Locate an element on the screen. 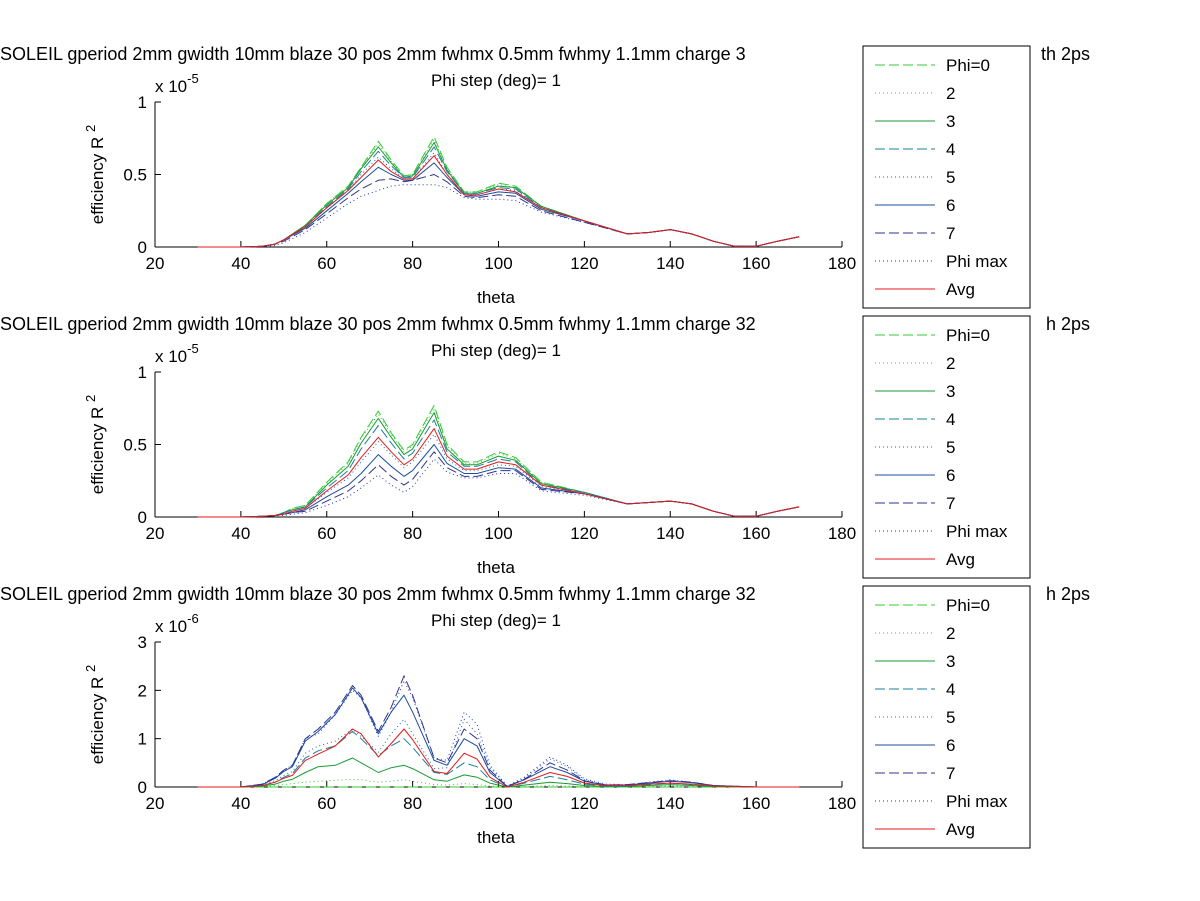 Image resolution: width=1200 pixels, height=901 pixels. y-tick-label: 3 is located at coordinates (142, 642).